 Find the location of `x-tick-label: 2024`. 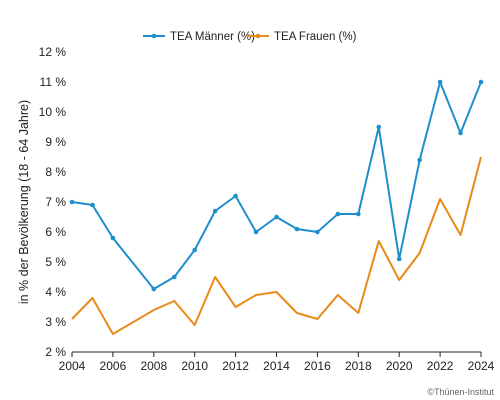

x-tick-label: 2024 is located at coordinates (481, 366).